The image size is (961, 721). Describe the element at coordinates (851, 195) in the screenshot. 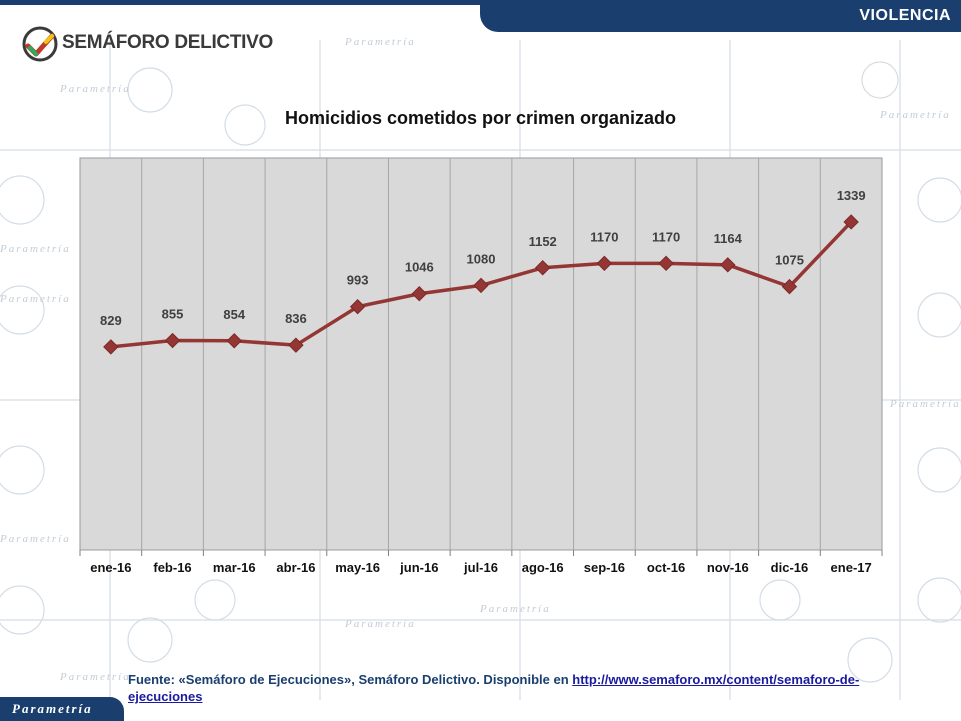

I see `data-label: 1339` at that location.